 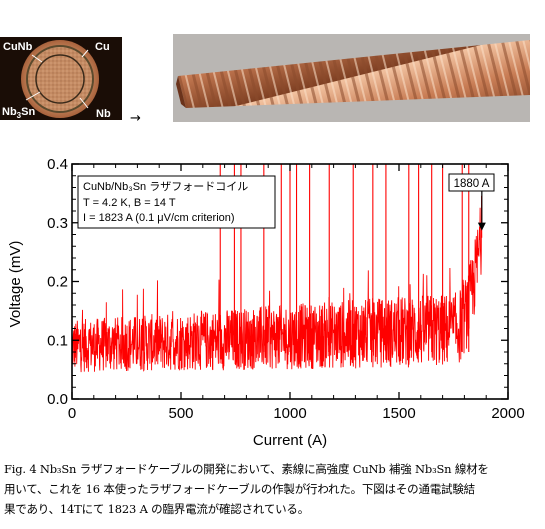 I want to click on y-tick-label: 0.2, so click(x=57, y=282).